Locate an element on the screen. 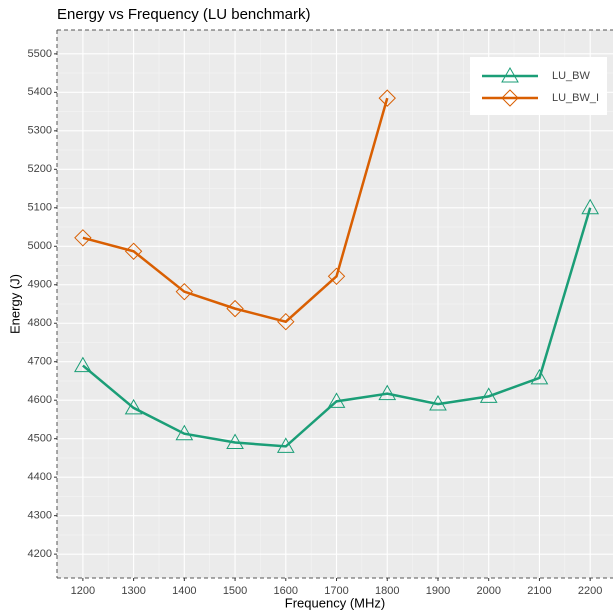  x-tick-label: 2200 is located at coordinates (590, 591).